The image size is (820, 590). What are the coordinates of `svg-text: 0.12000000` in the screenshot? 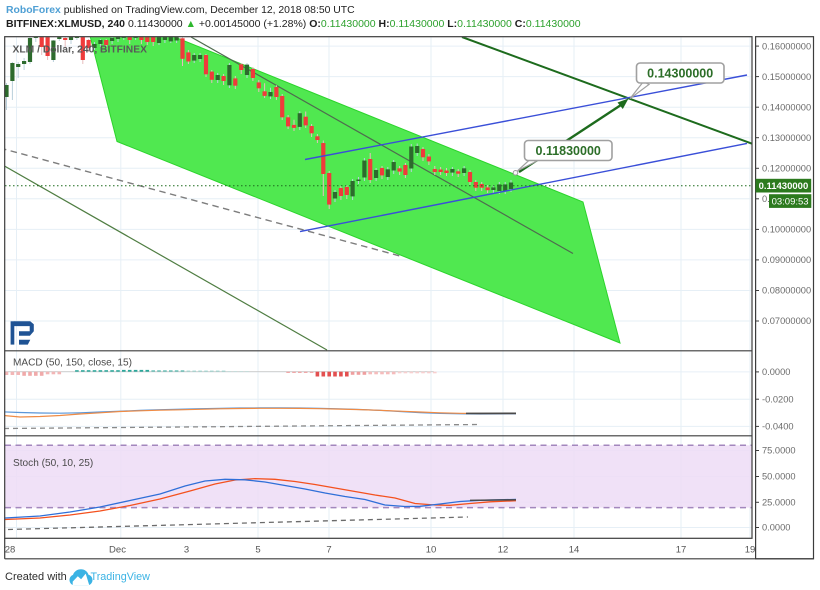 It's located at (786, 169).